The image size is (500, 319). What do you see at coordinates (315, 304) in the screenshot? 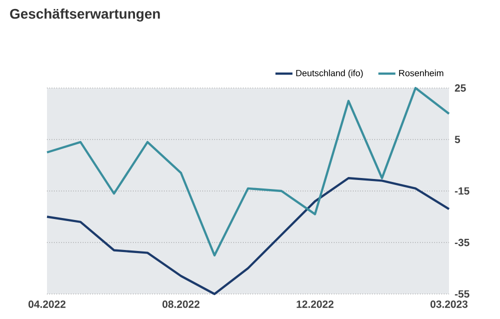
I see `x-tick-label: 12.2022` at bounding box center [315, 304].